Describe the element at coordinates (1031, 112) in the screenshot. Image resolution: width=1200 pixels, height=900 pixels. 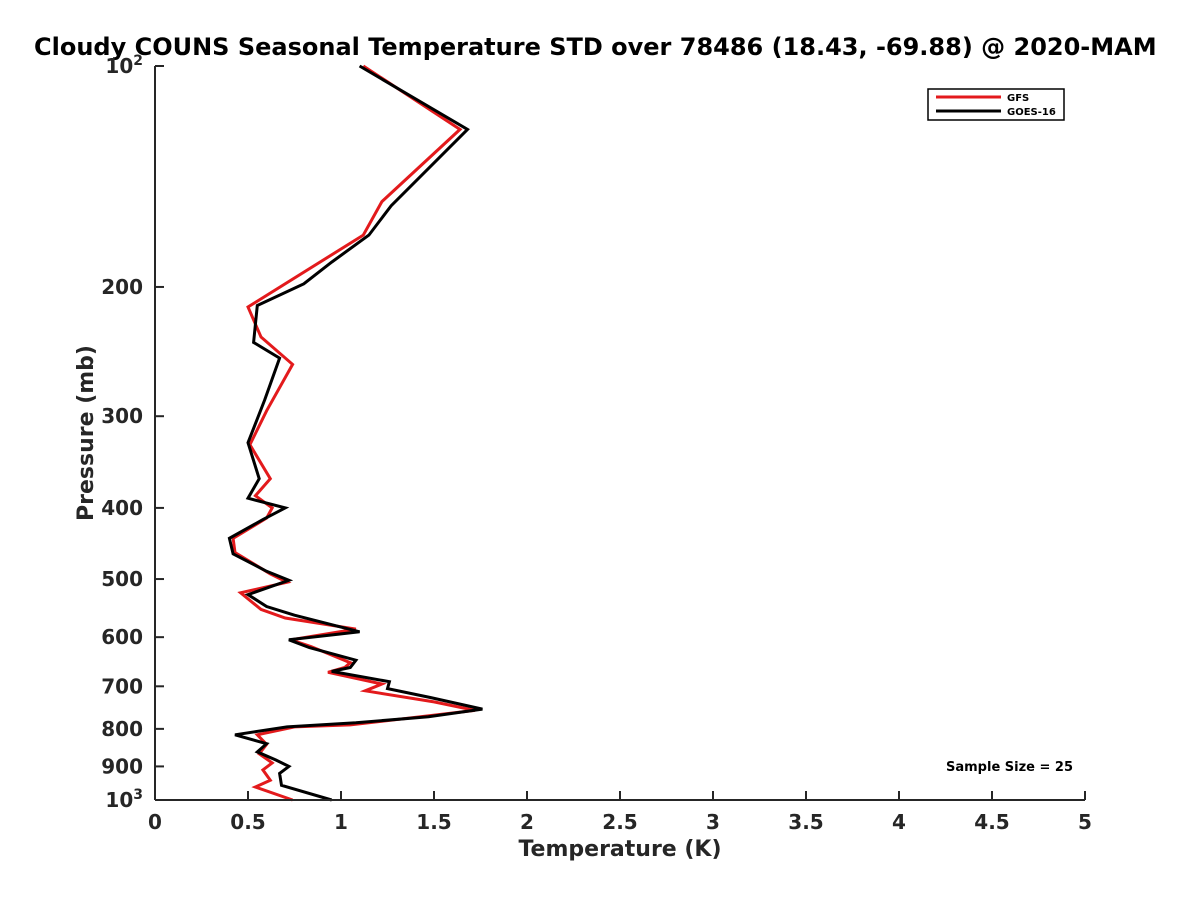
I see `legend-label-goes16: GOES-16` at that location.